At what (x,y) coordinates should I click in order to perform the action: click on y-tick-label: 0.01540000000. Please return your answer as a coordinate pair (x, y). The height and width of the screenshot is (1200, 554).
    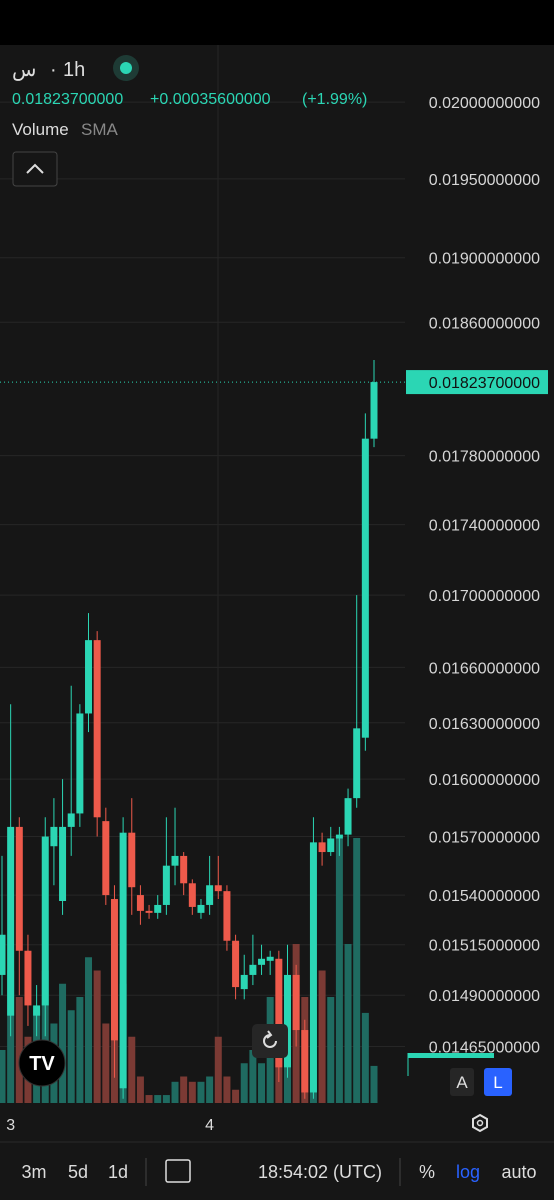
    Looking at the image, I should click on (484, 896).